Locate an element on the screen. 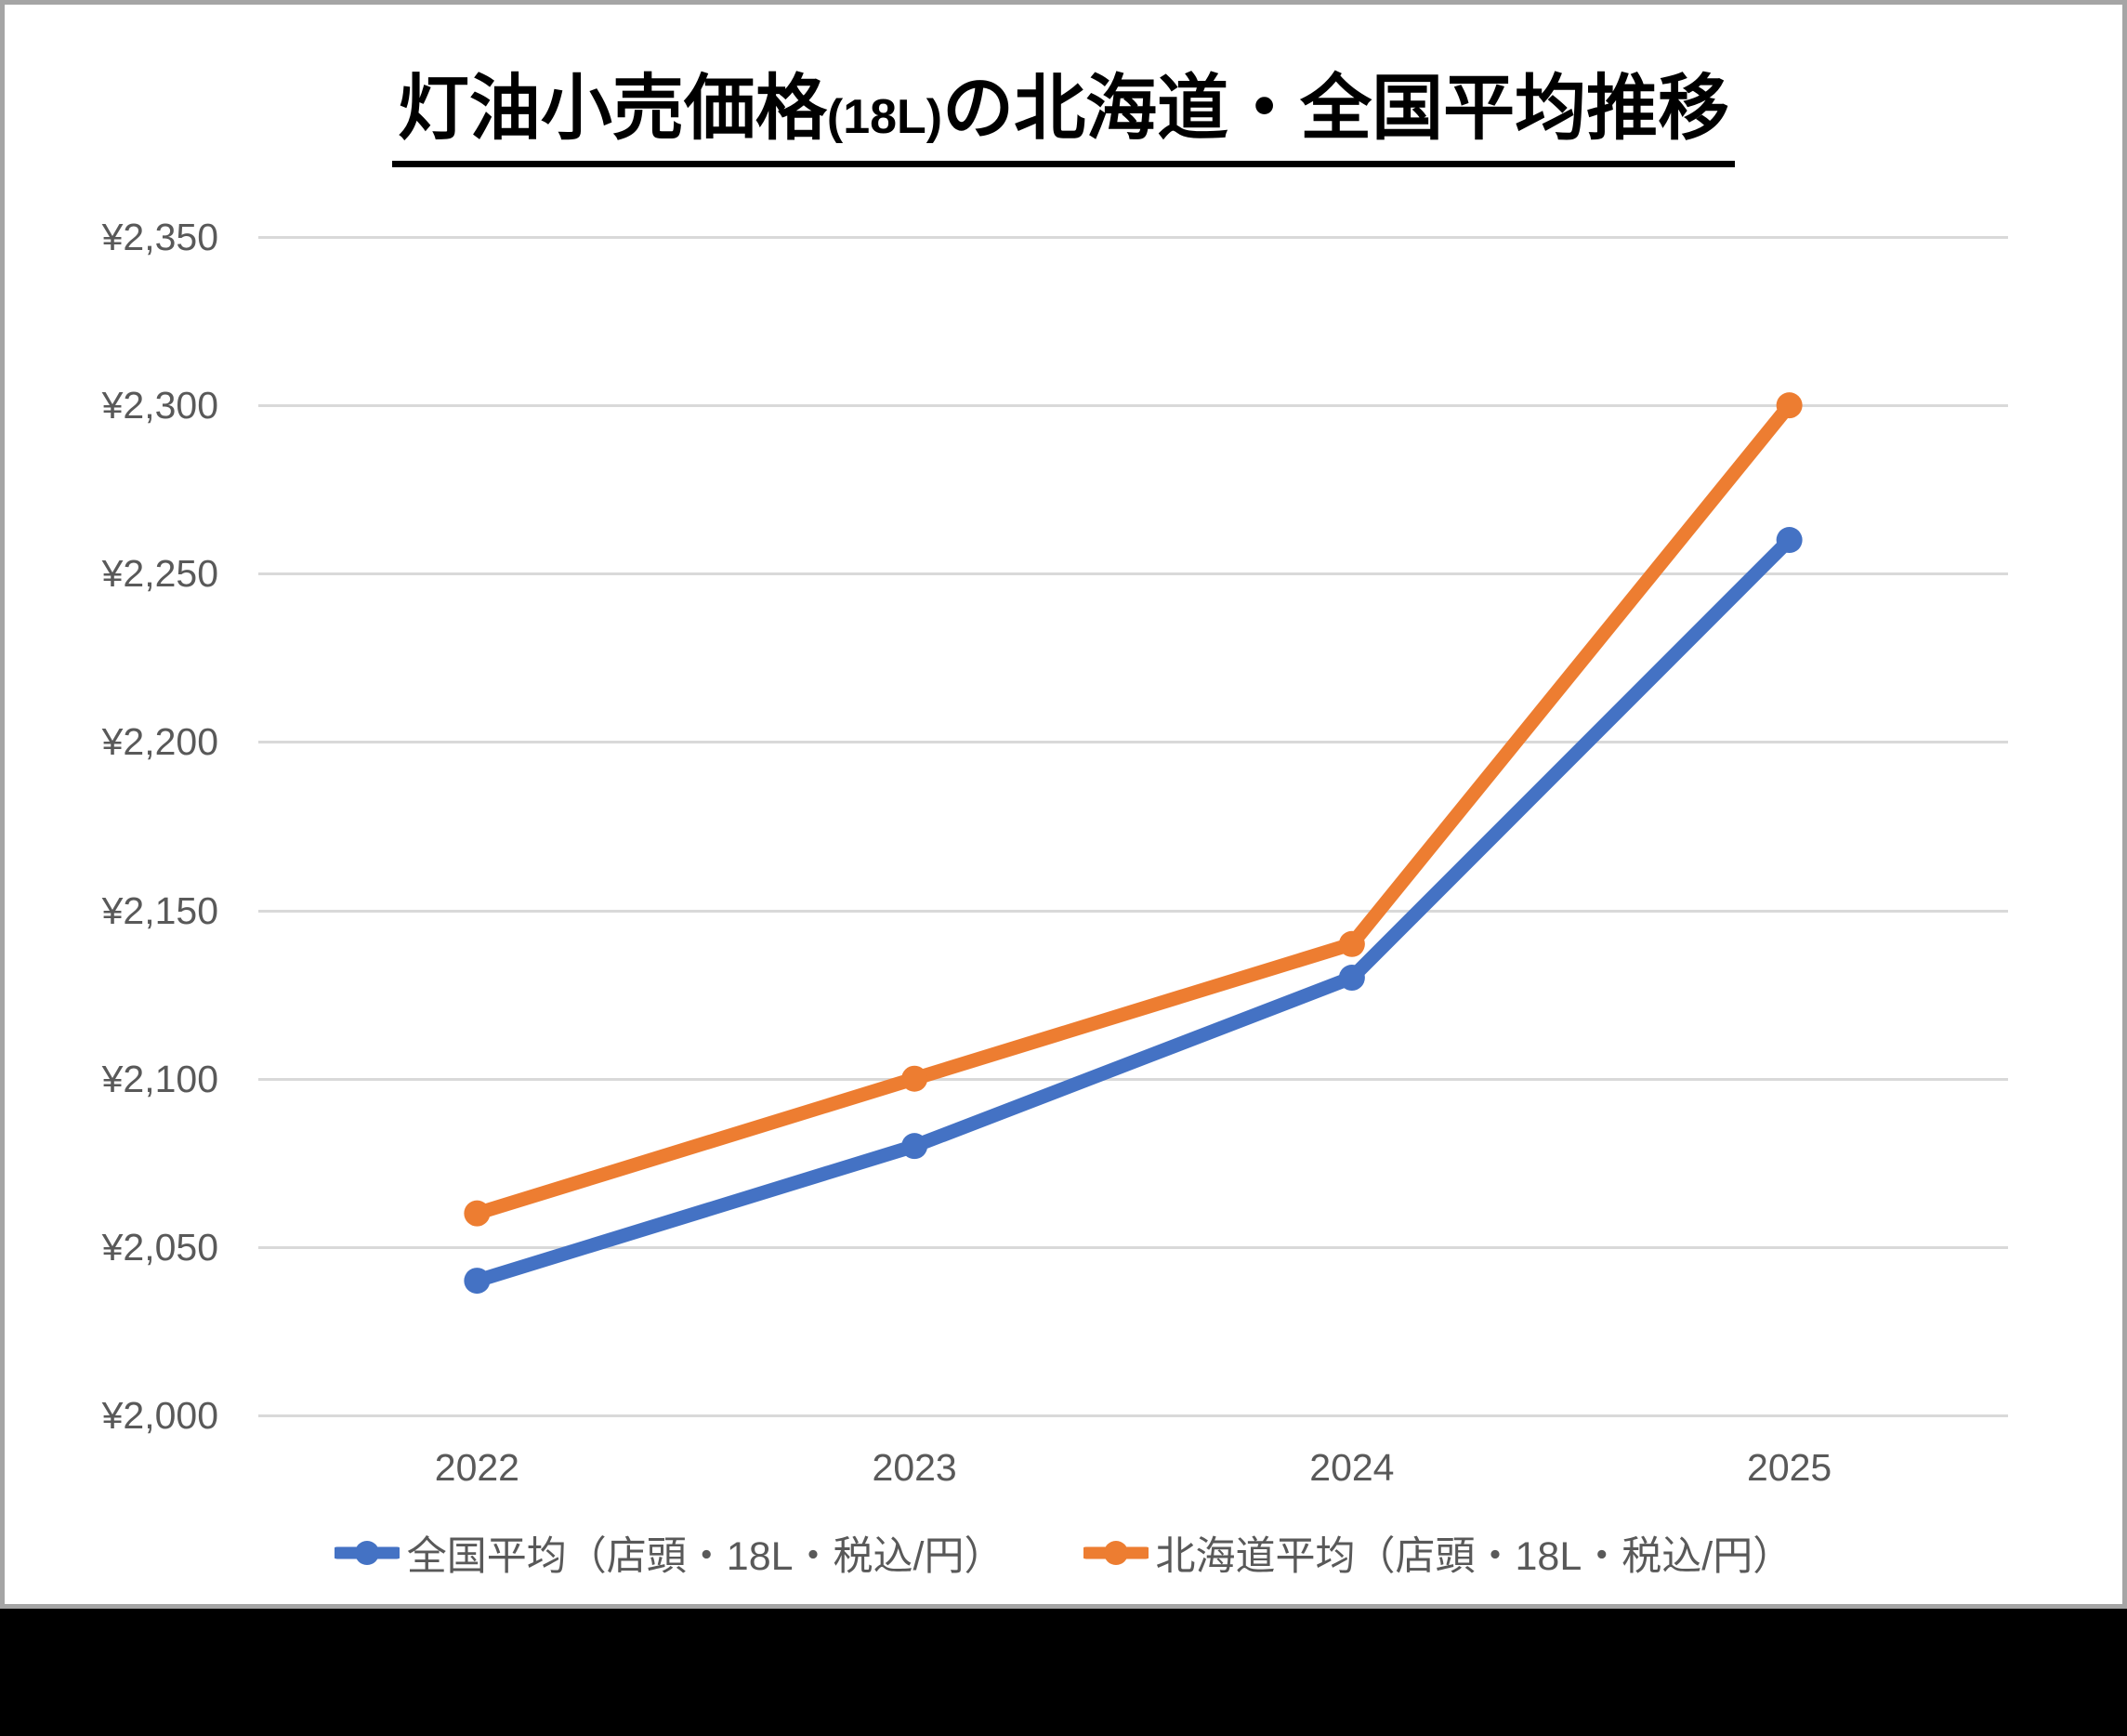 The width and height of the screenshot is (2127, 1736). y-axis-label: ¥2,200 is located at coordinates (160, 742).